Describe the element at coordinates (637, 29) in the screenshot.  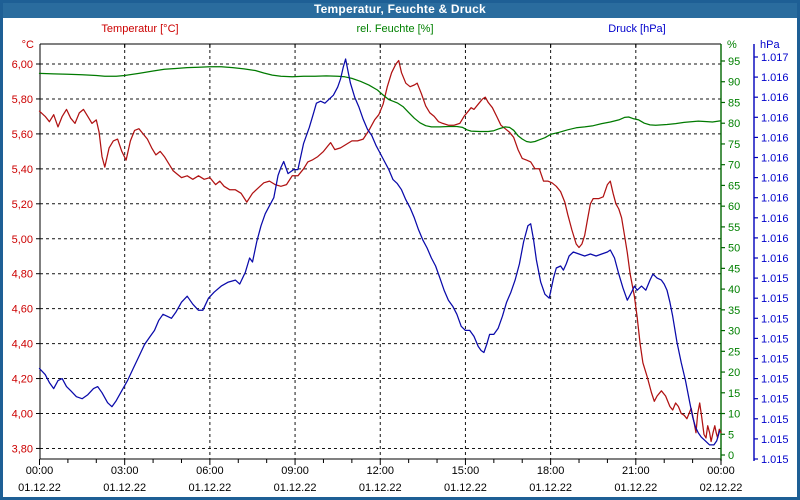
I see `pressure-axis-title: Druck [hPa]` at that location.